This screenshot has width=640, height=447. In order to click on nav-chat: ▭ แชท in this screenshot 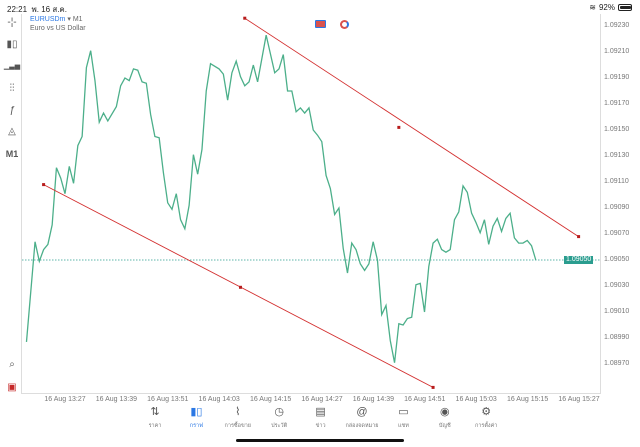, I will do `click(403, 417)`.